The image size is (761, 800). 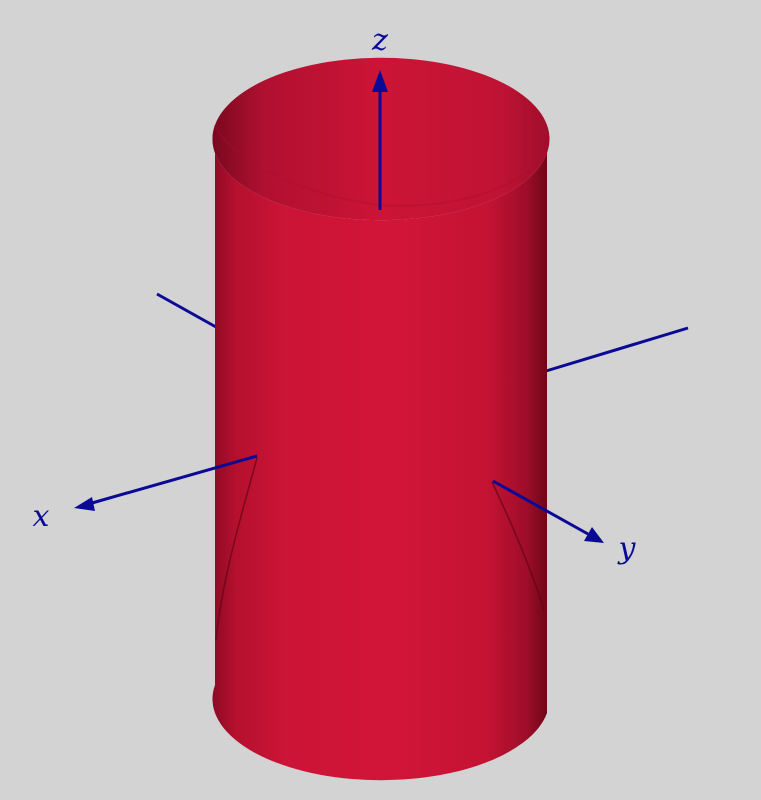 What do you see at coordinates (627, 548) in the screenshot?
I see `y-axis-label: y` at bounding box center [627, 548].